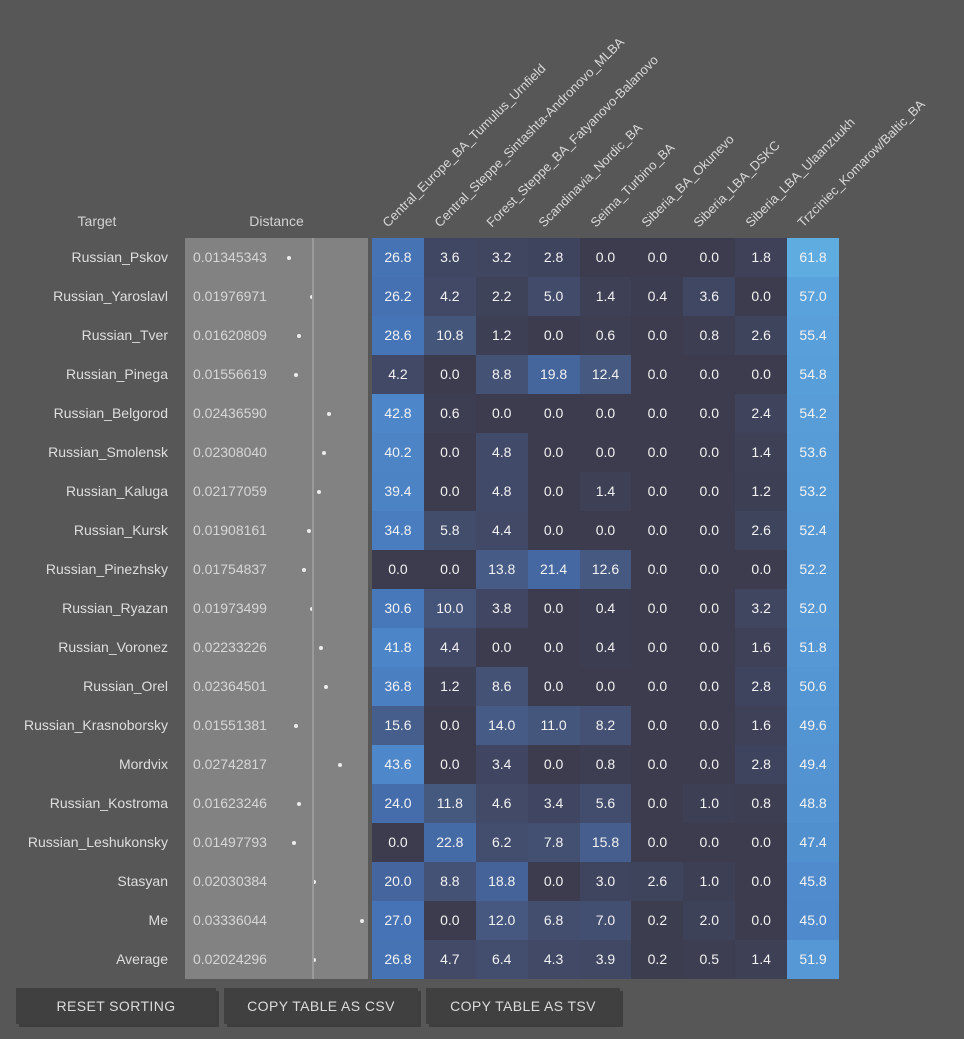 This screenshot has width=964, height=1039. Describe the element at coordinates (120, 257) in the screenshot. I see `target-population-label: Russian_Pskov` at that location.